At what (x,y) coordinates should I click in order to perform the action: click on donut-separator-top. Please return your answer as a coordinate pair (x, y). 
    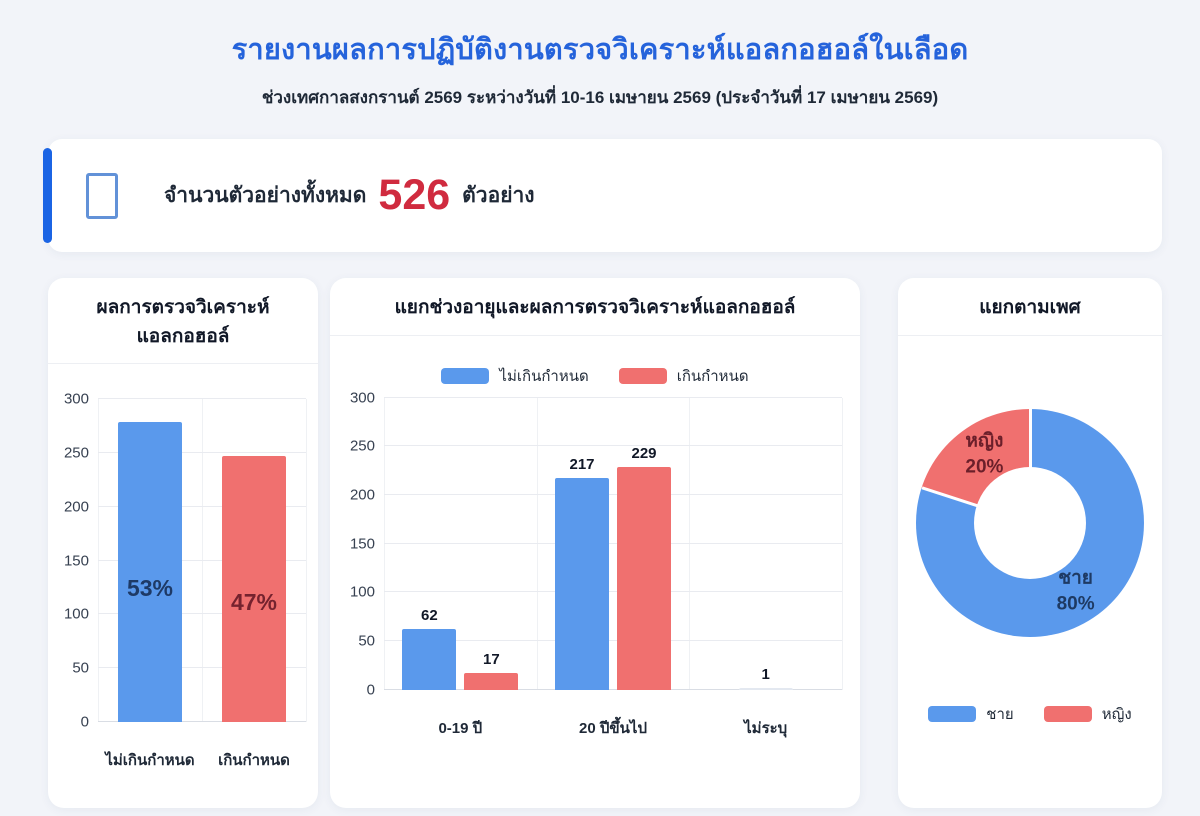
    Looking at the image, I should click on (1030, 465).